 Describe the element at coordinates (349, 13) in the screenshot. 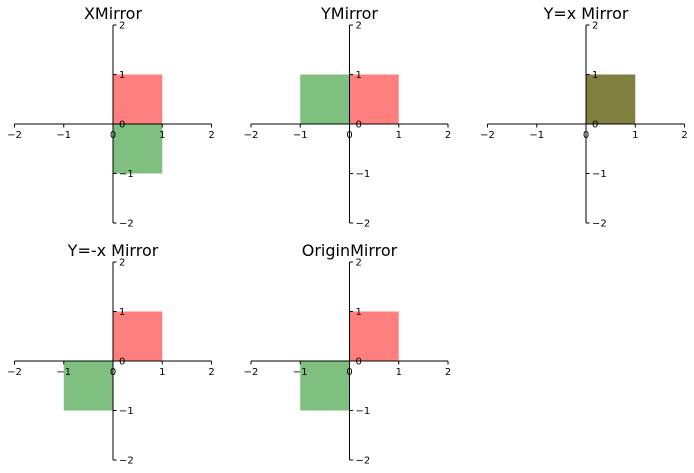

I see `subplot-title: YMirror` at that location.